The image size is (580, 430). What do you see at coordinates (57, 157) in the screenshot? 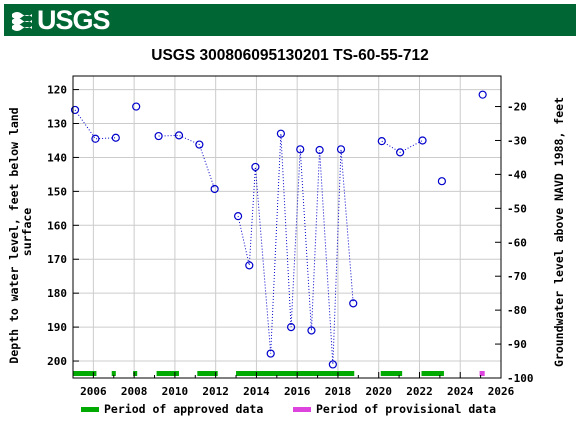
I see `left-tick-label: 140` at bounding box center [57, 157].